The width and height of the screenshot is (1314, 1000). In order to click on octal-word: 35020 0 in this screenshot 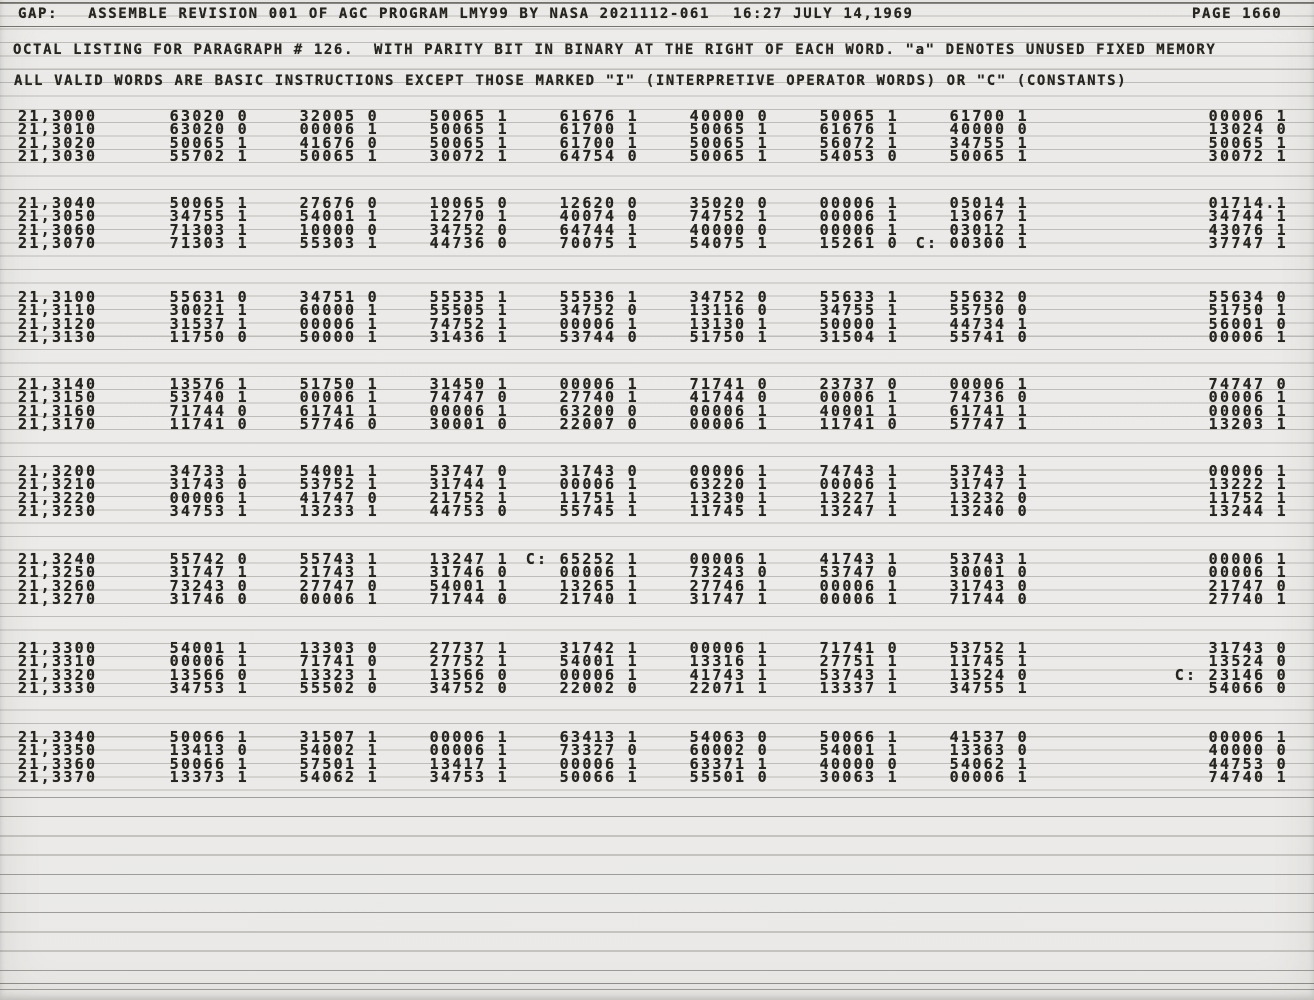, I will do `click(729, 203)`.